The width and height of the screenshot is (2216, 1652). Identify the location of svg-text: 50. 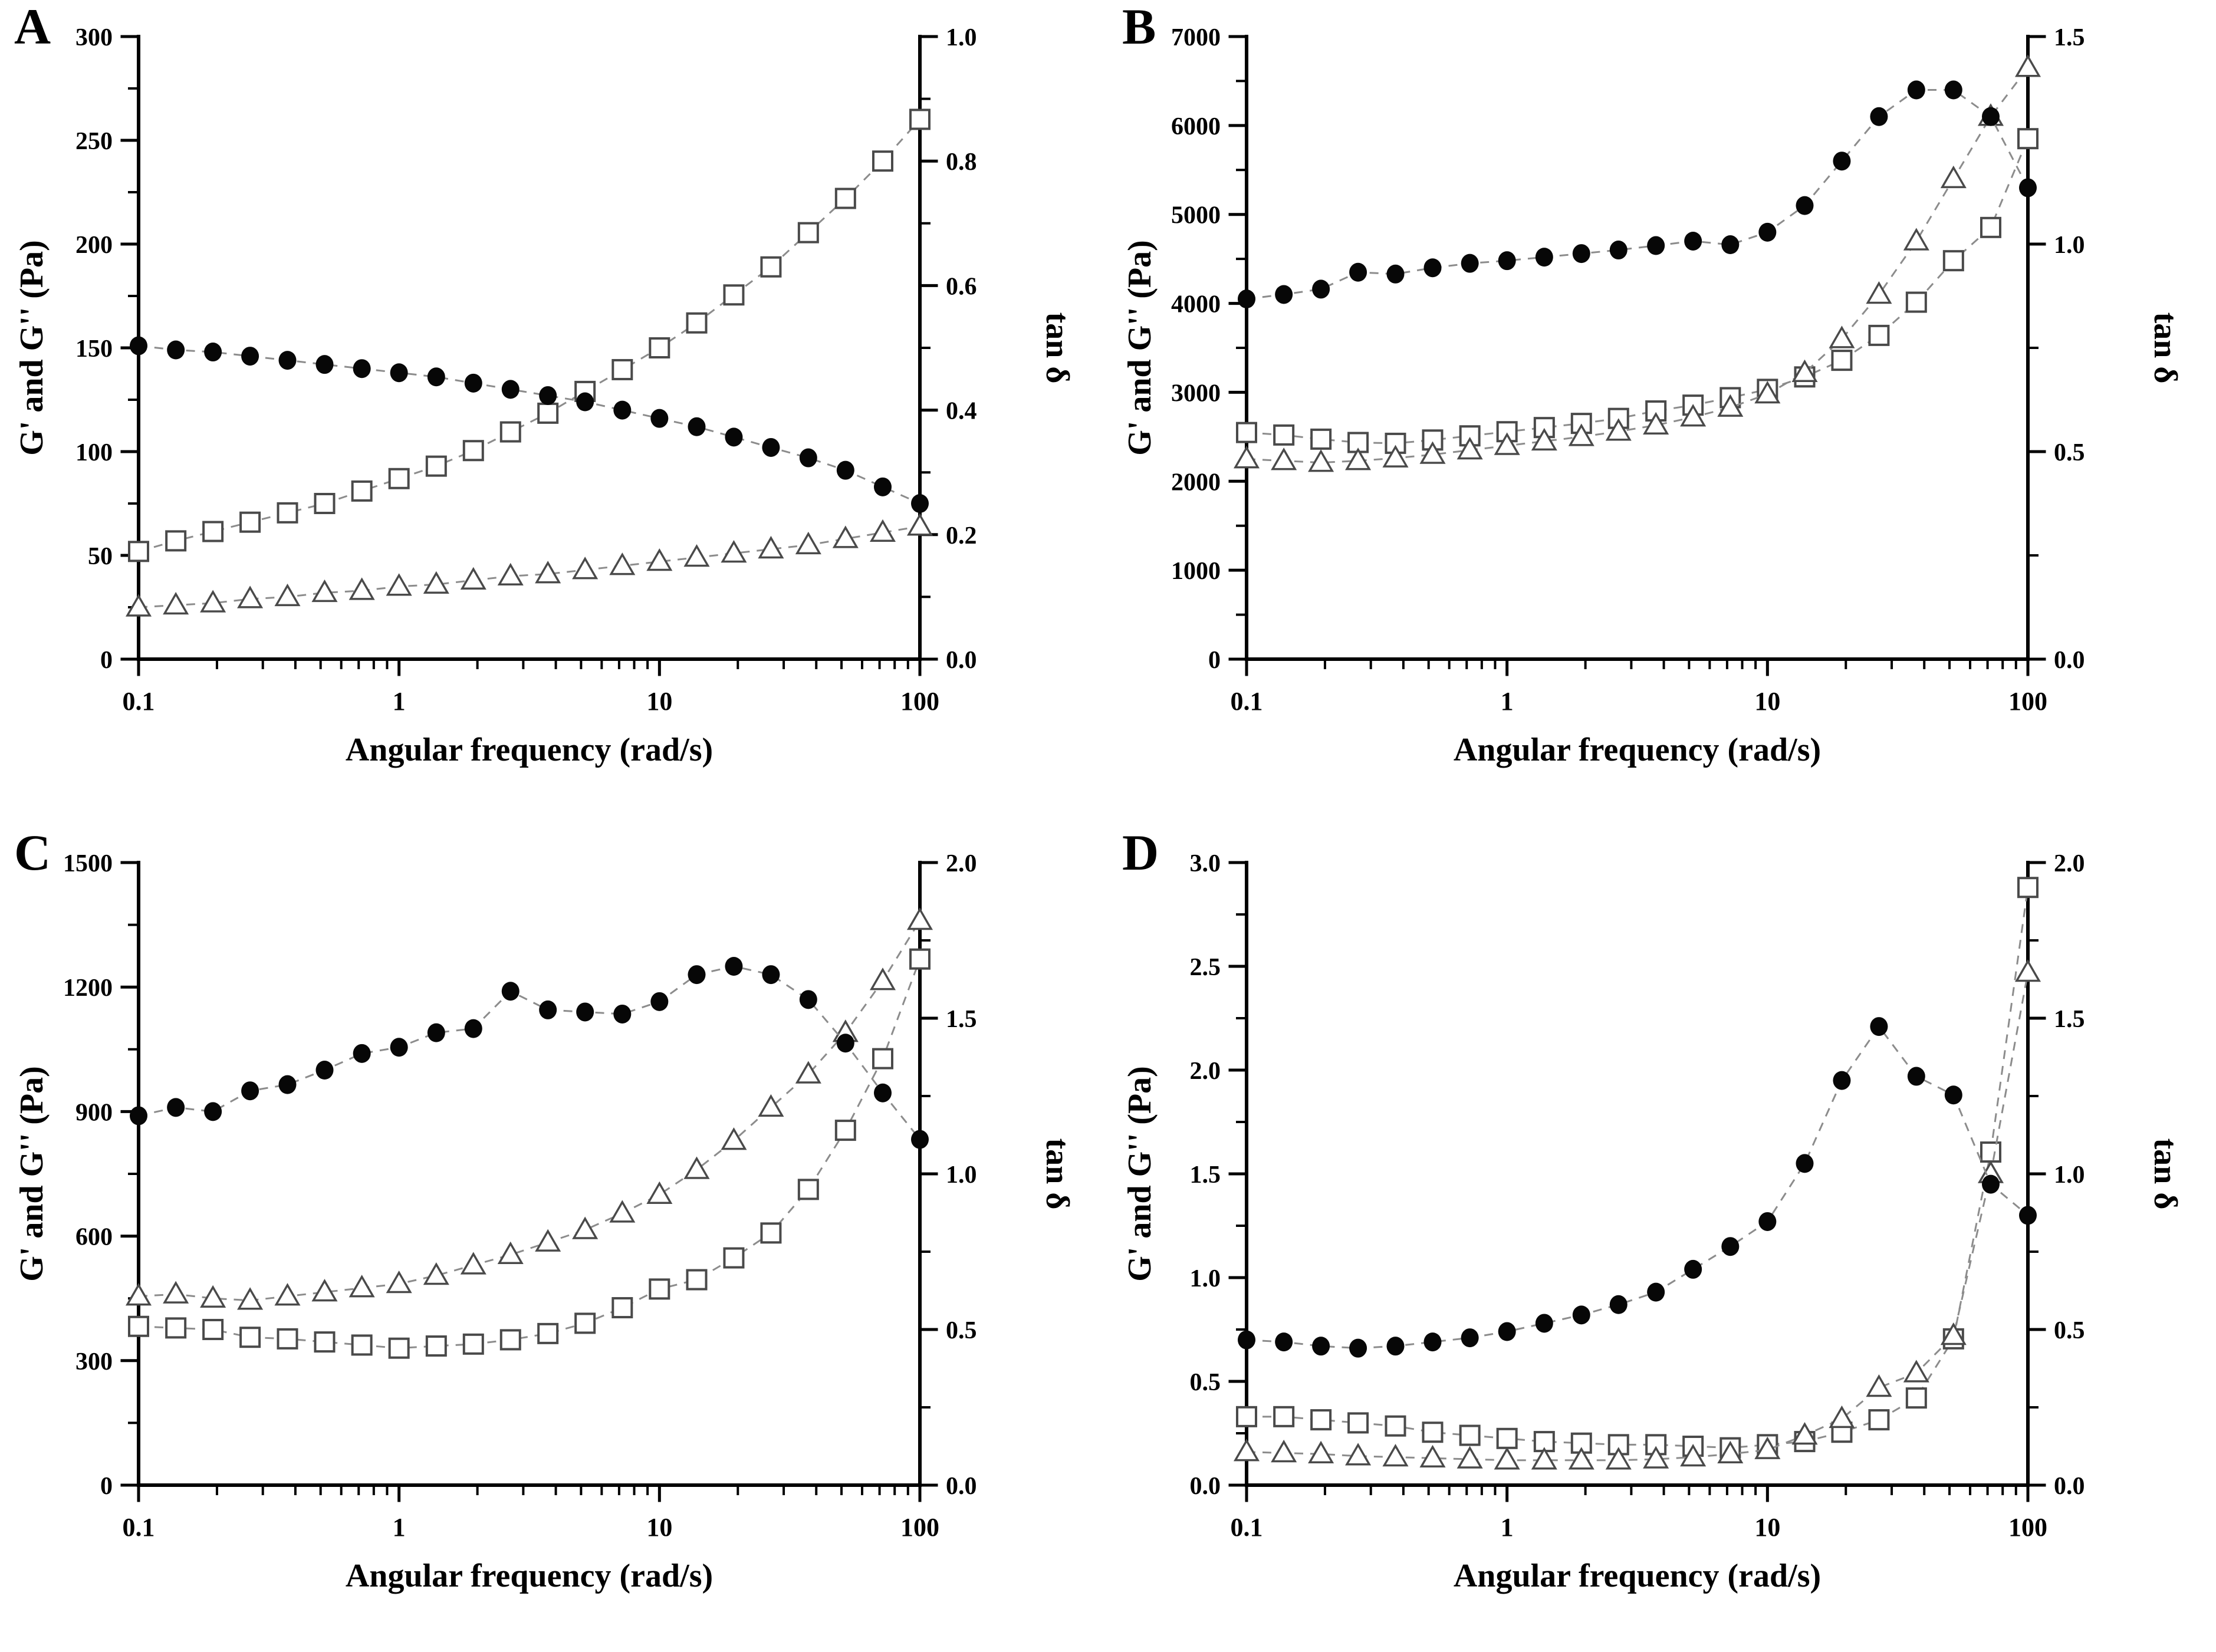
(100, 557).